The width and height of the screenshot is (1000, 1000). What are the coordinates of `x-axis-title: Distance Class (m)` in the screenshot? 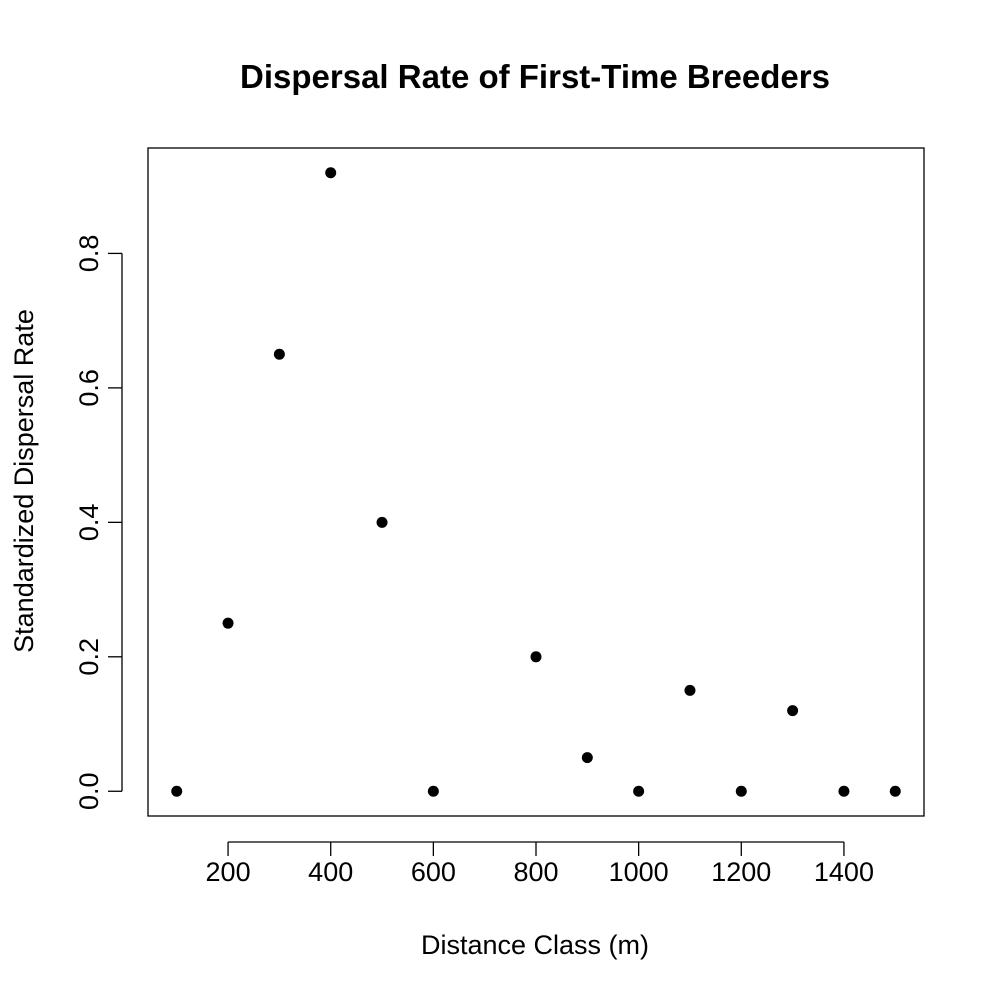 It's located at (535, 945).